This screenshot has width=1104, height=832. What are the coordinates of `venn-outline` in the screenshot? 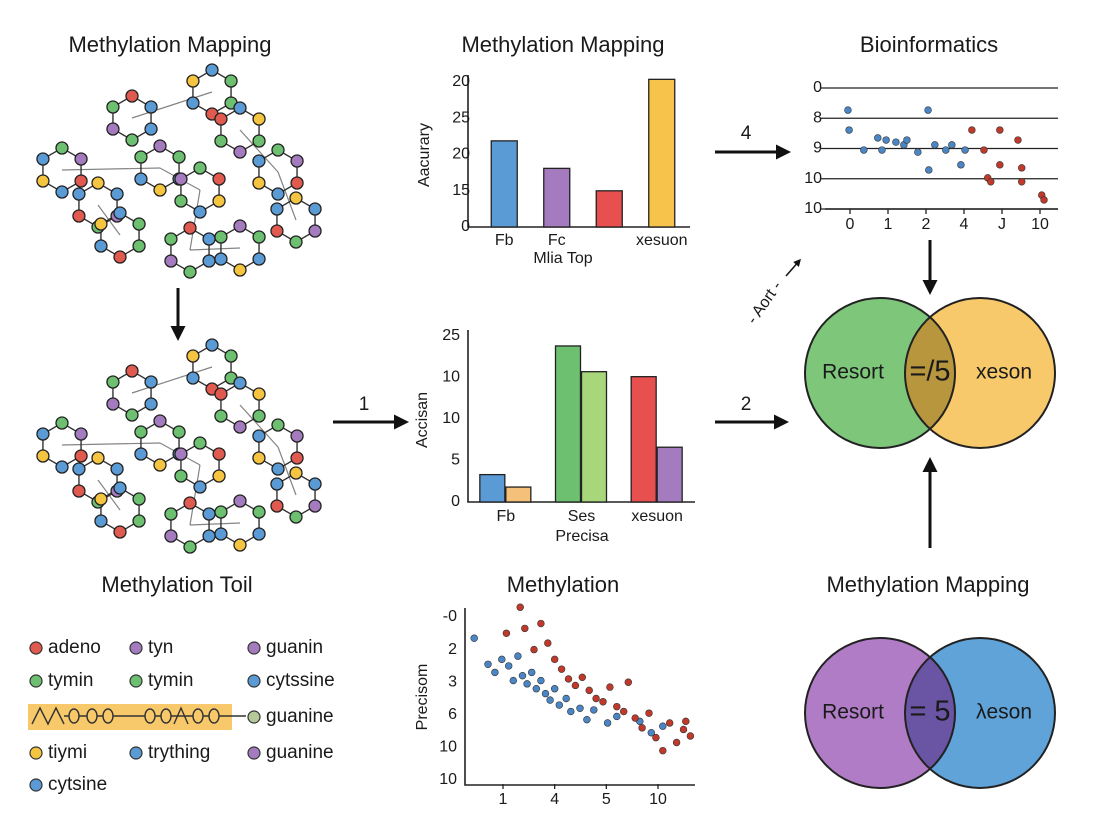 It's located at (880, 373).